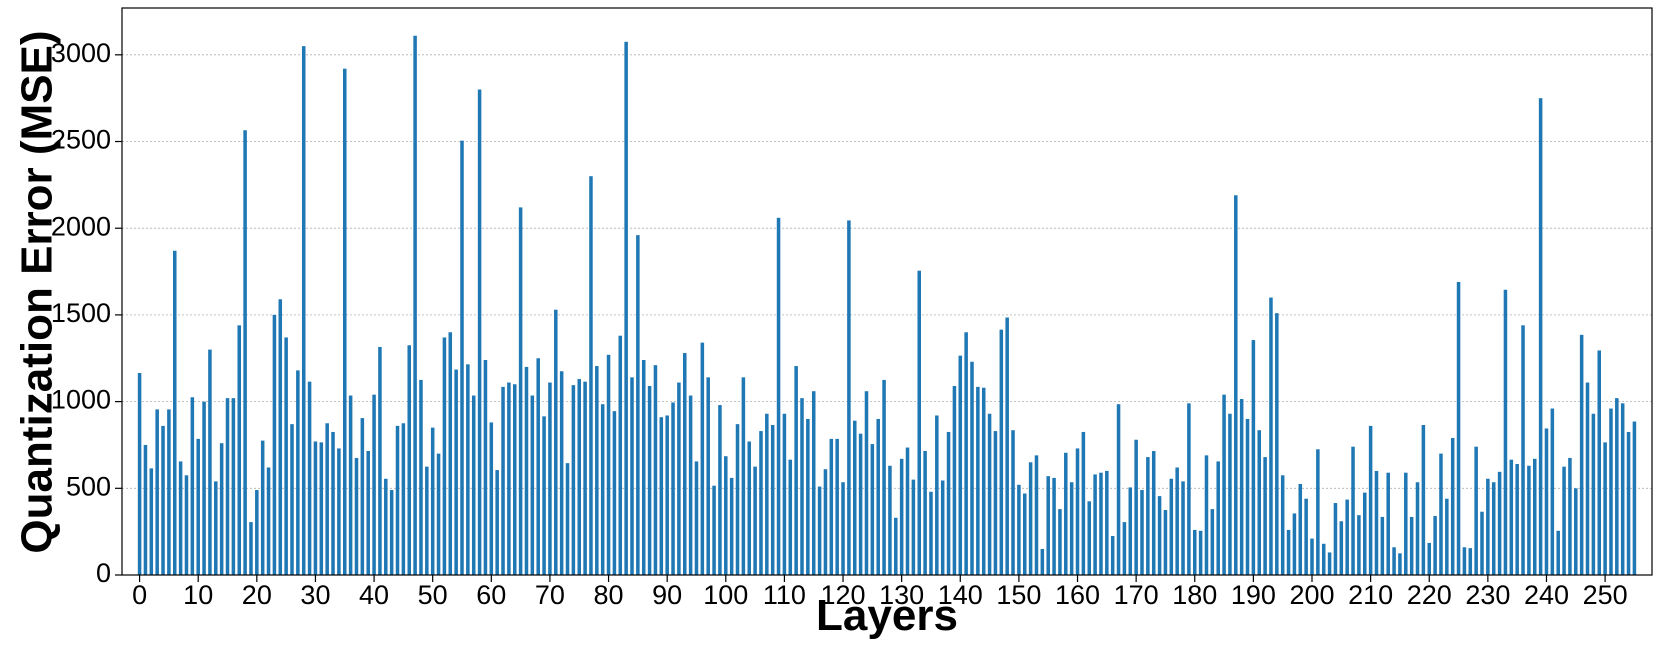 The height and width of the screenshot is (660, 1660). I want to click on x-tick-label: 250, so click(1605, 595).